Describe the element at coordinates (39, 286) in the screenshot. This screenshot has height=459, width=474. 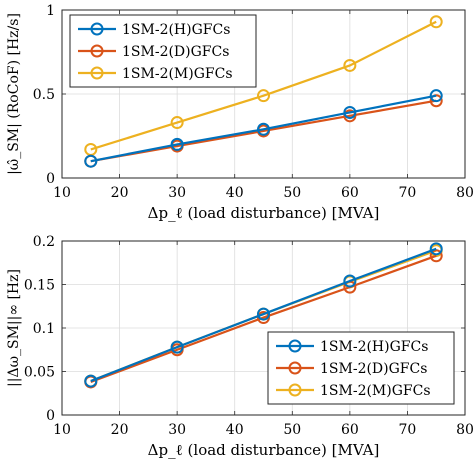
I see `y-tick-label: 0.15` at that location.